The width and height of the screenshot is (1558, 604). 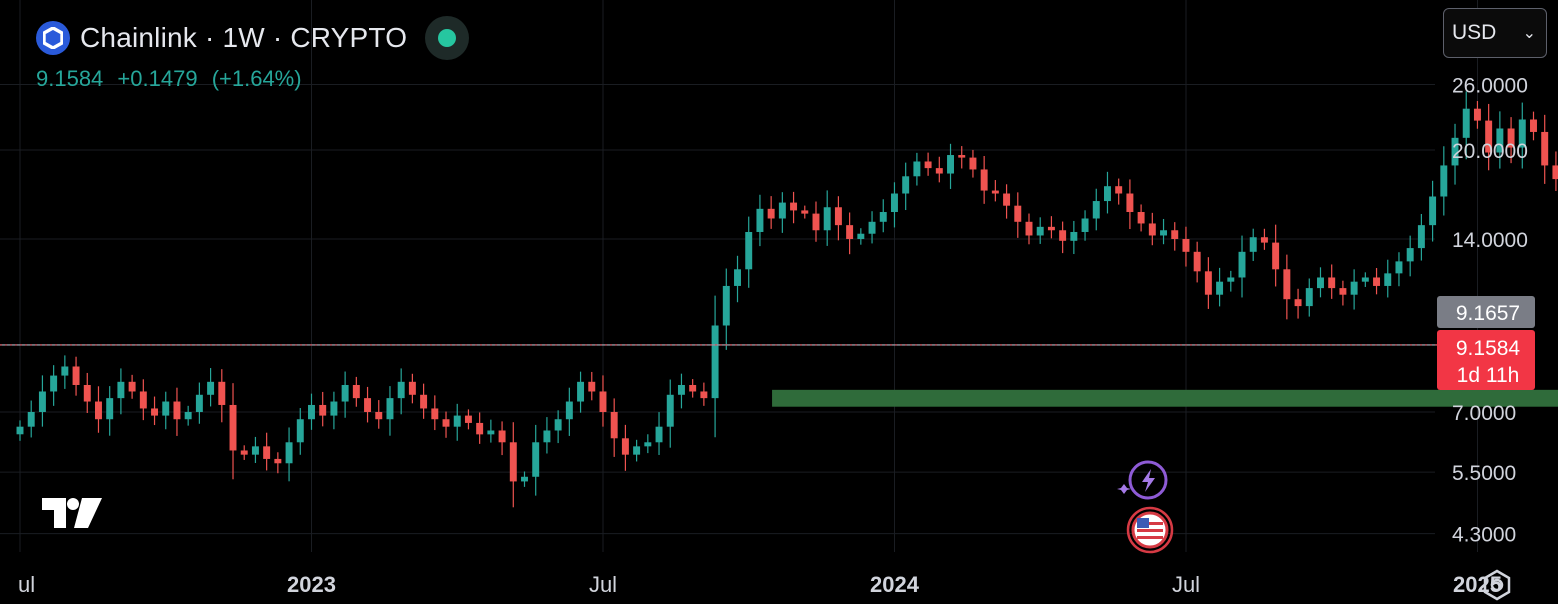 I want to click on us-flag-icon, so click(x=1150, y=530).